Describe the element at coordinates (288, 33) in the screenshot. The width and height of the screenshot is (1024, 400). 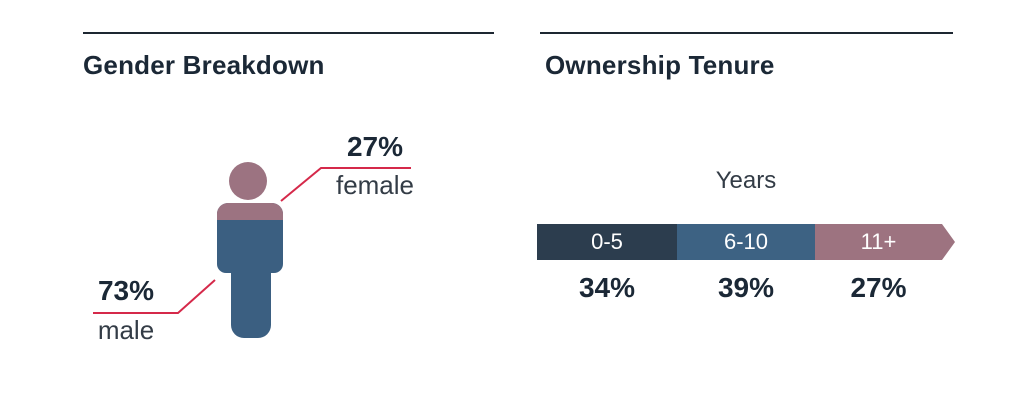
I see `gender-panel-top-rule` at that location.